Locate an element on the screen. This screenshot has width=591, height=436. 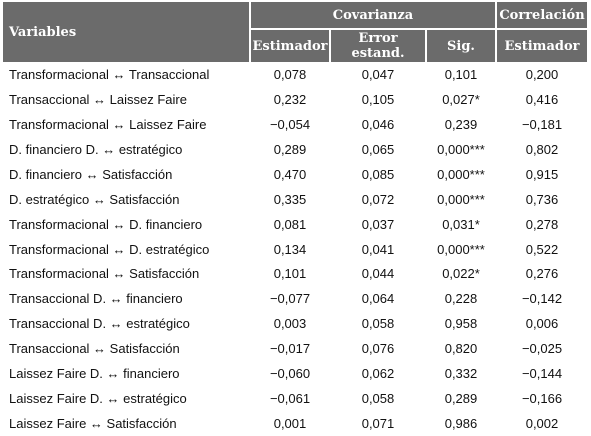
header-corr-estimador: Estimador is located at coordinates (542, 45).